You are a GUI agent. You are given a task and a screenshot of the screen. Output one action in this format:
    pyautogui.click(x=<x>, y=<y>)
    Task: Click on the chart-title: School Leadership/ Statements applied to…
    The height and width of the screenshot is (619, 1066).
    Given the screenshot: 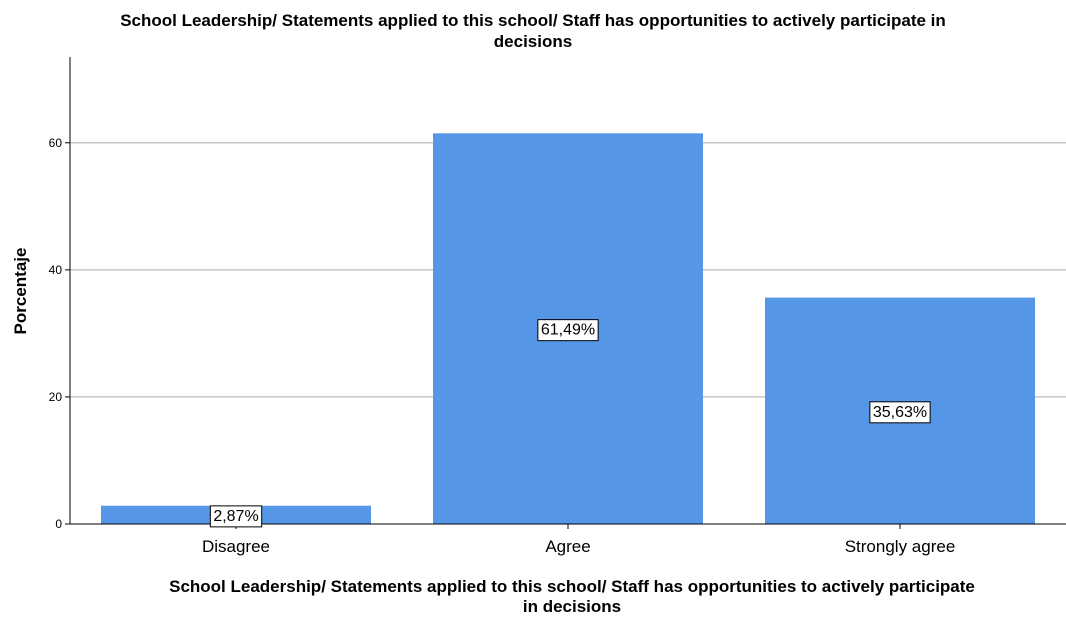 What is the action you would take?
    pyautogui.click(x=533, y=31)
    